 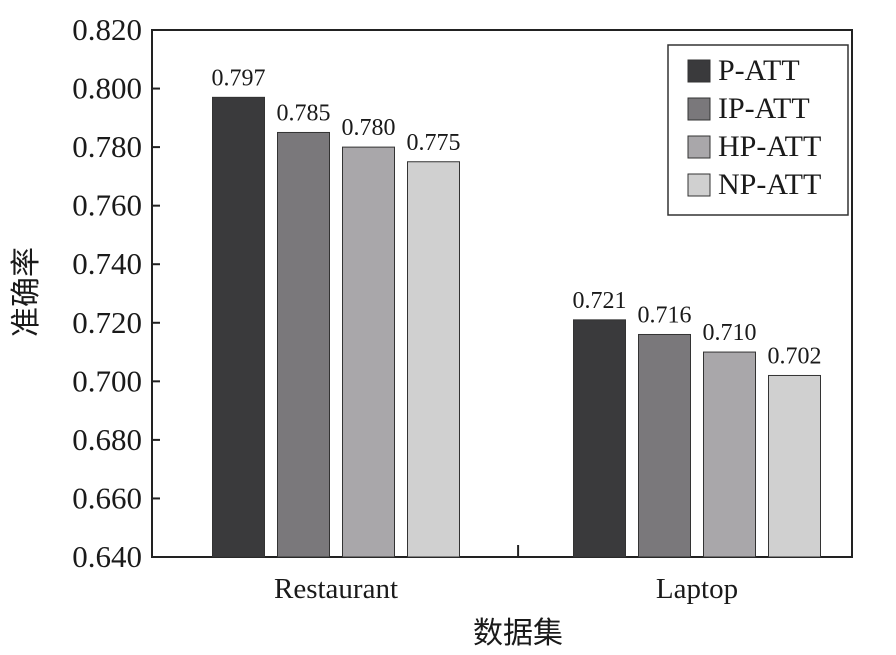 What do you see at coordinates (795, 356) in the screenshot?
I see `data-label: 0.702` at bounding box center [795, 356].